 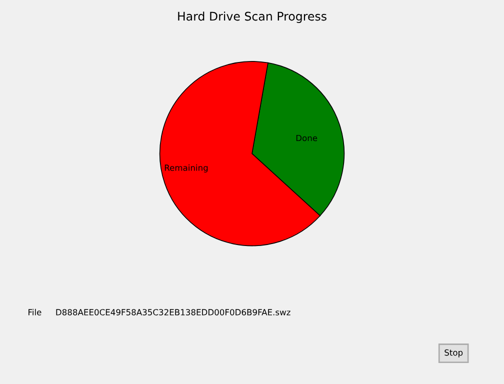 What do you see at coordinates (307, 138) in the screenshot?
I see `slice-label: Done` at bounding box center [307, 138].